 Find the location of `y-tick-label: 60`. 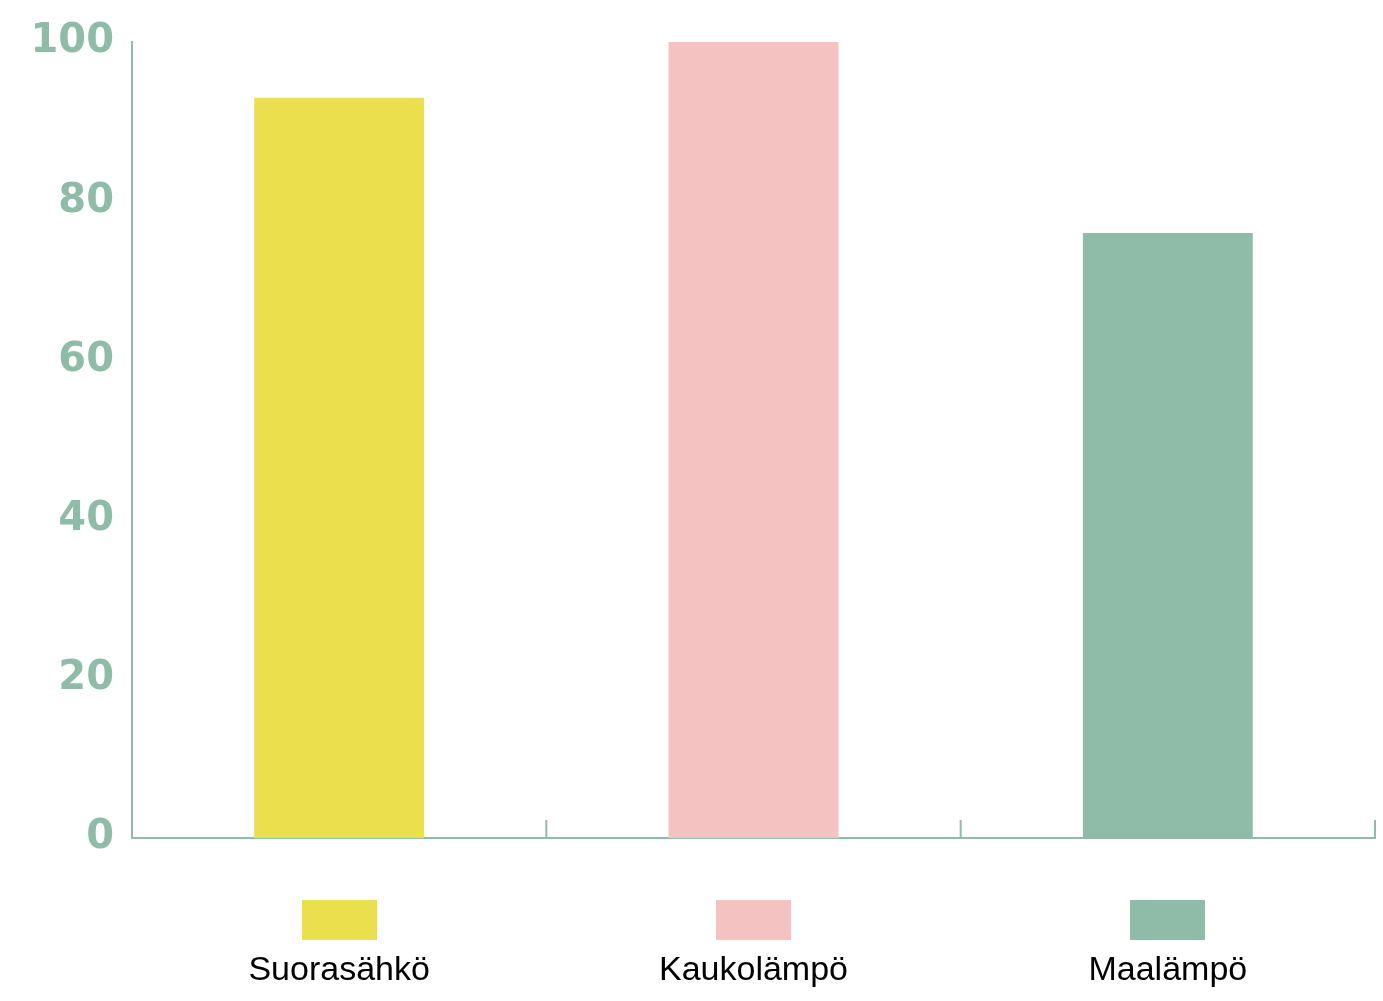

y-tick-label: 60 is located at coordinates (86, 356).